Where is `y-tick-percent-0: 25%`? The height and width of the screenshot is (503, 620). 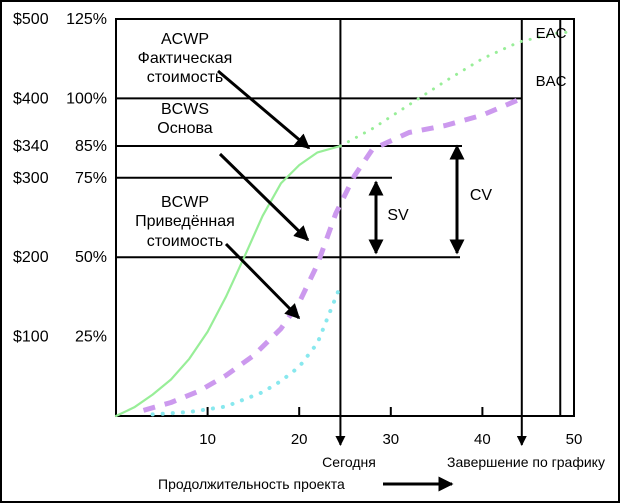
y-tick-percent-0: 25% is located at coordinates (91, 337).